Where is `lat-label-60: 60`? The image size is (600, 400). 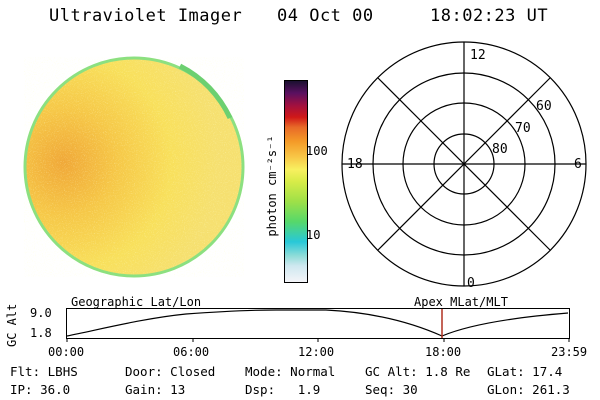
lat-label-60: 60 is located at coordinates (544, 106).